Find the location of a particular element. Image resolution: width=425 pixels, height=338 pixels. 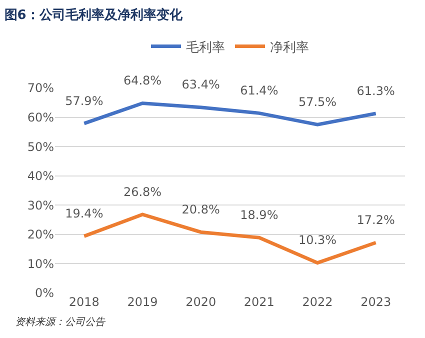

data-label: 63.4% is located at coordinates (201, 85).